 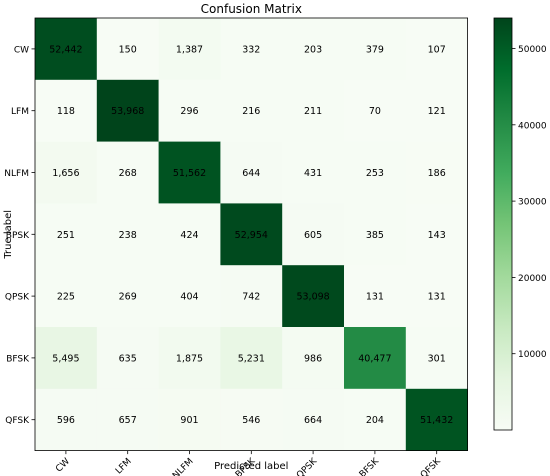 What do you see at coordinates (17, 421) in the screenshot?
I see `y-tick-label: QFSK` at bounding box center [17, 421].